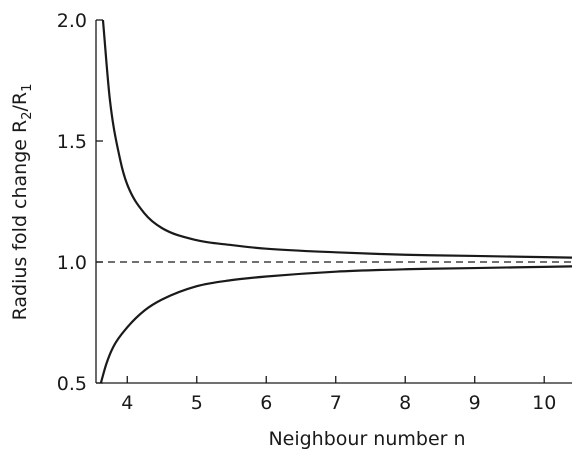  Describe the element at coordinates (20, 102) in the screenshot. I see `y-axis-title-slash: /R` at that location.